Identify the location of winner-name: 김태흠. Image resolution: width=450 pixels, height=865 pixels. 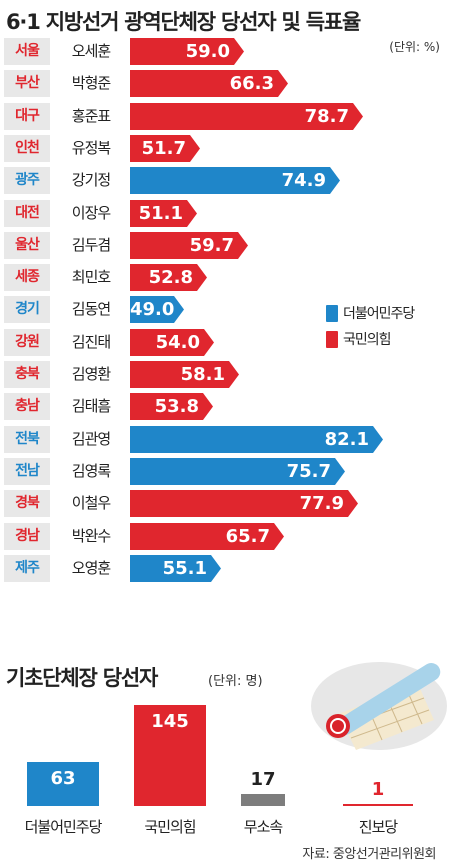
(91, 406).